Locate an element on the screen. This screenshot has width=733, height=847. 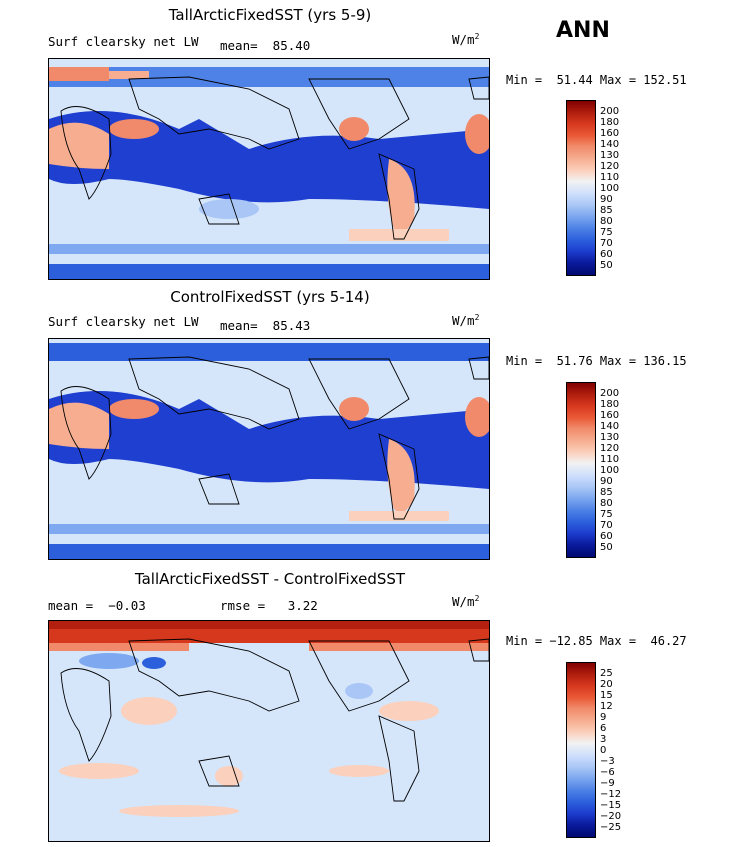
panel1-tick: 200 is located at coordinates (610, 111).